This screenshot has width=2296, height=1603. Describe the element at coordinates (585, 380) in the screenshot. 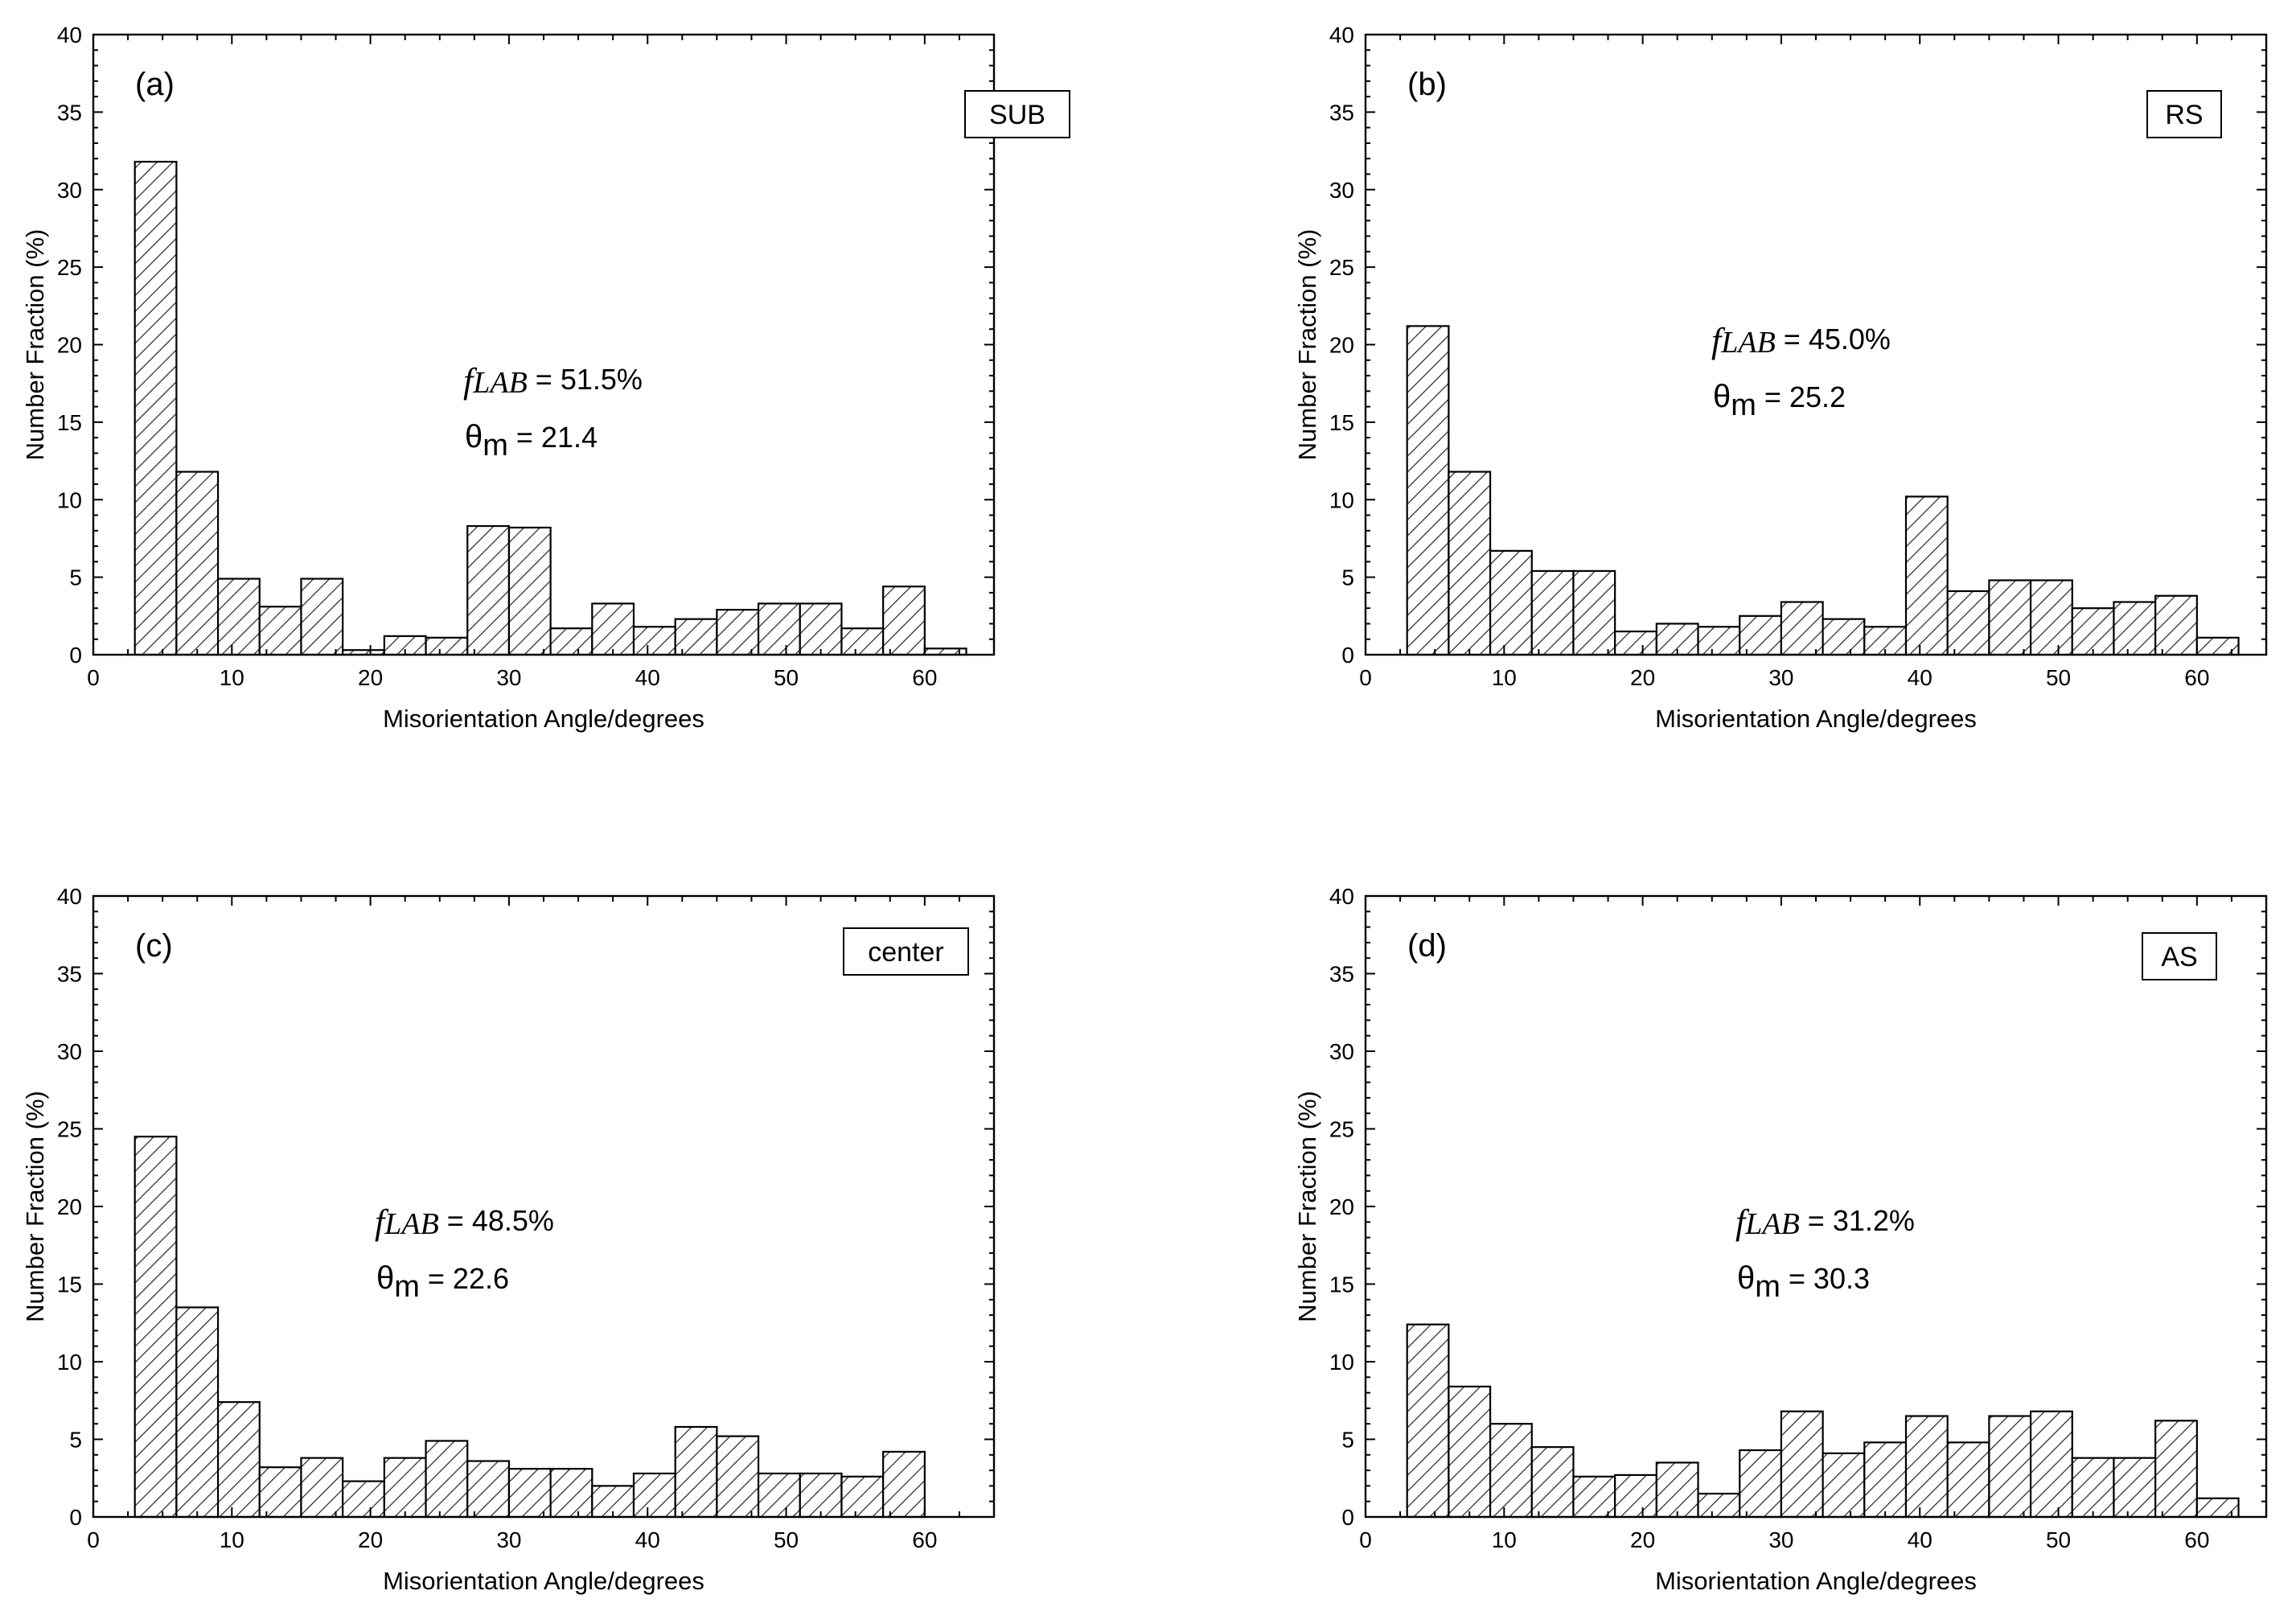

I see `flab-value: = 51.5%` at that location.